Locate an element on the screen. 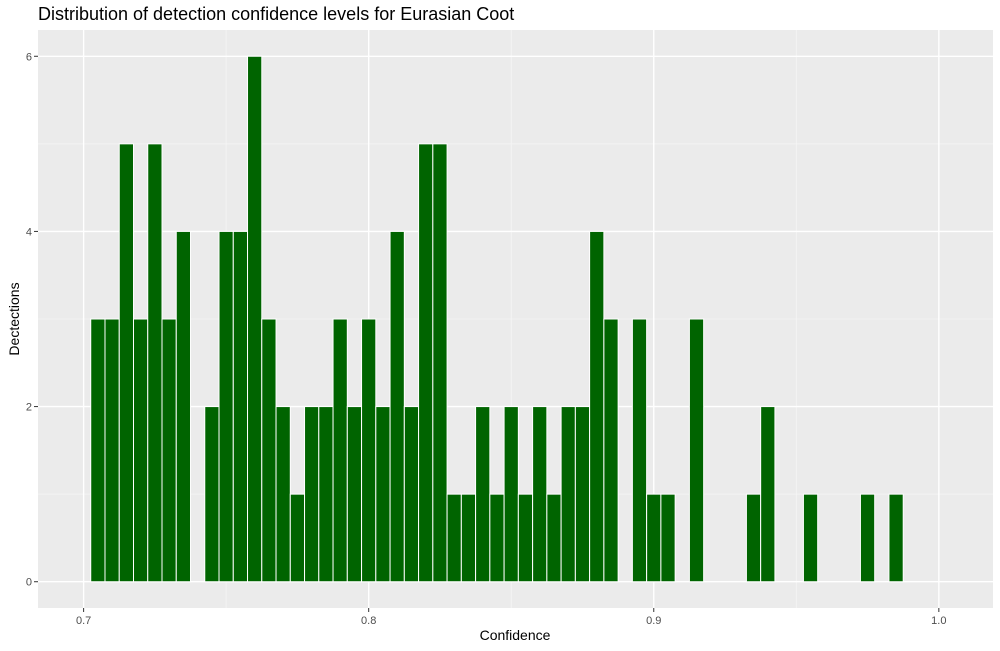  y-tick-label: 0 is located at coordinates (29, 583).